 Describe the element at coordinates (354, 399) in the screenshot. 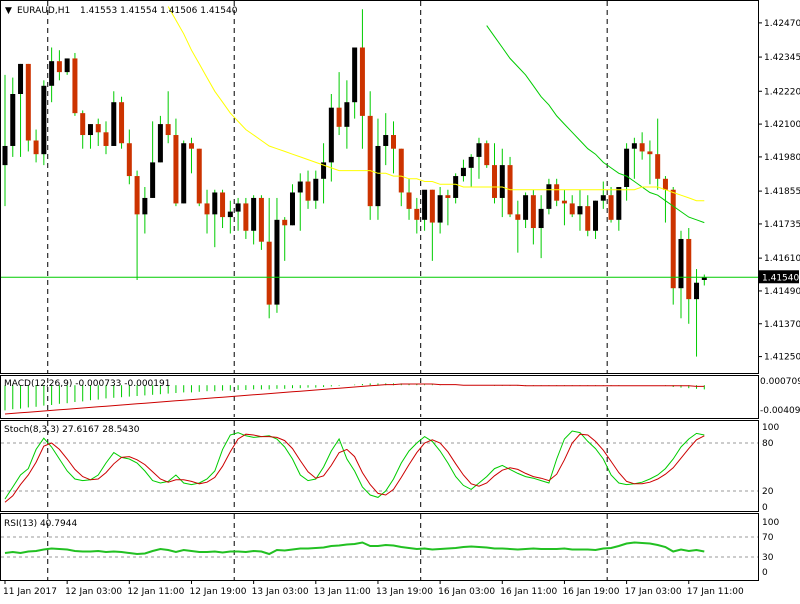

I see `macd-chart` at that location.